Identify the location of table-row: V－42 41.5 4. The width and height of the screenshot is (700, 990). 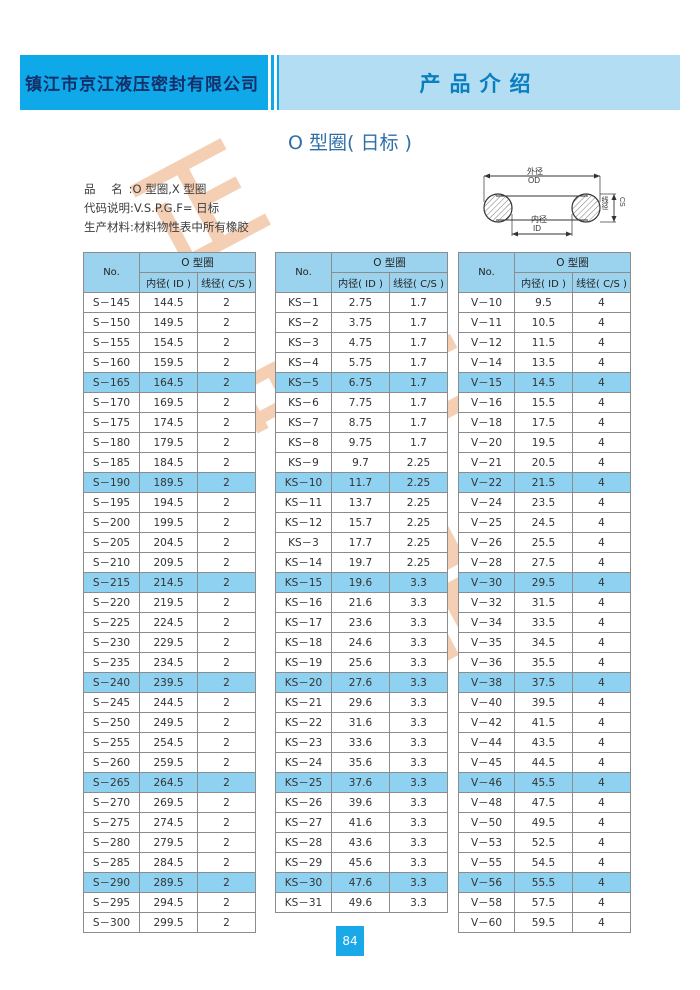
(544, 722).